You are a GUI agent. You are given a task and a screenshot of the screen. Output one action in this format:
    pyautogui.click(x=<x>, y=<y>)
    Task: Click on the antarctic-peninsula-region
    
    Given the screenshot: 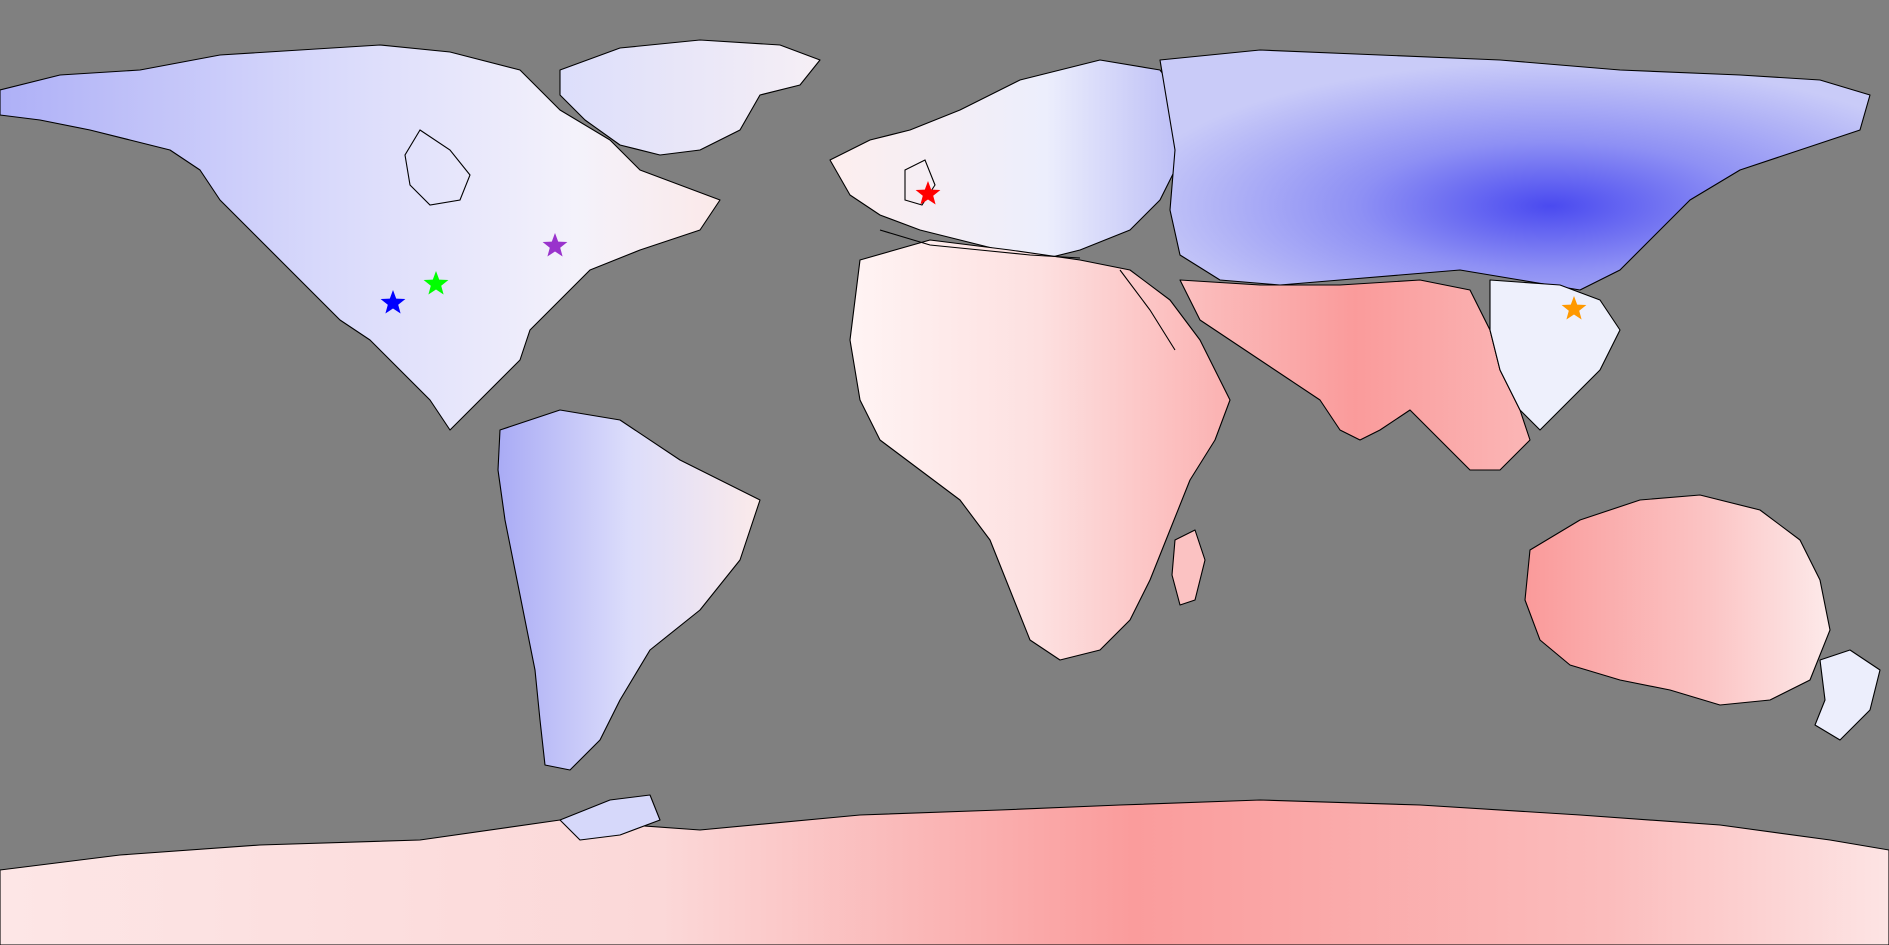 What is the action you would take?
    pyautogui.click(x=610, y=817)
    